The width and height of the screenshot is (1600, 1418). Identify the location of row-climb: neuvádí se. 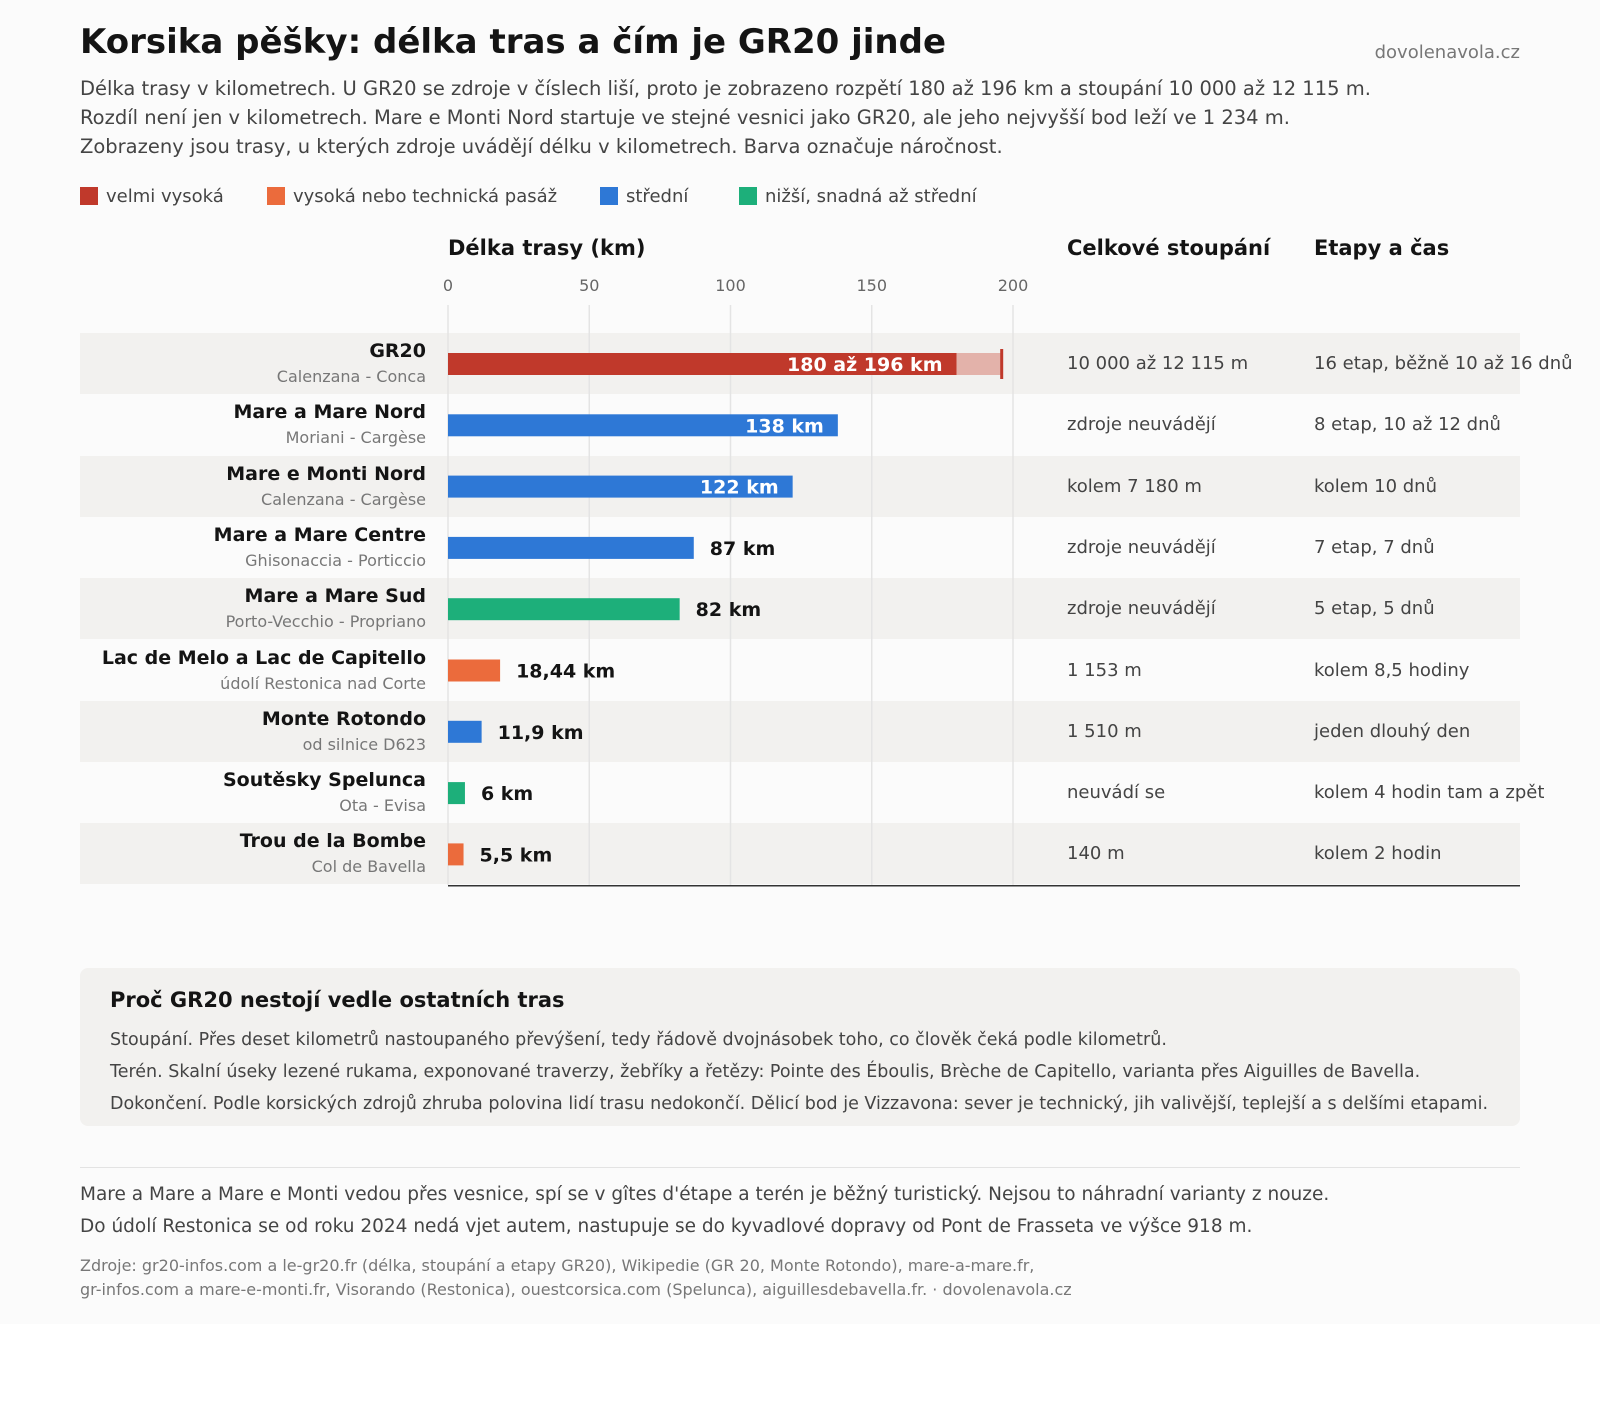
(1116, 793).